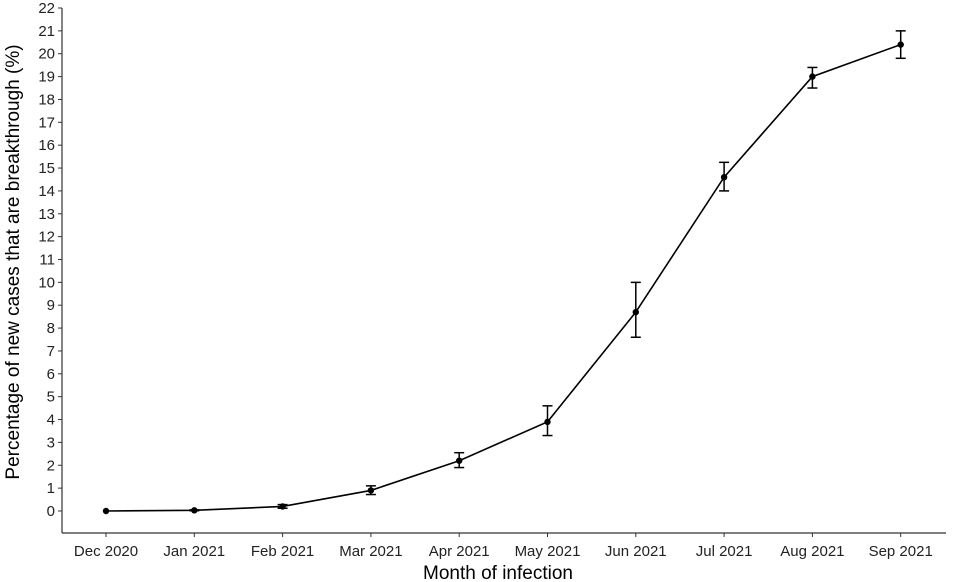  Describe the element at coordinates (46, 54) in the screenshot. I see `y-tick-label: 20` at that location.